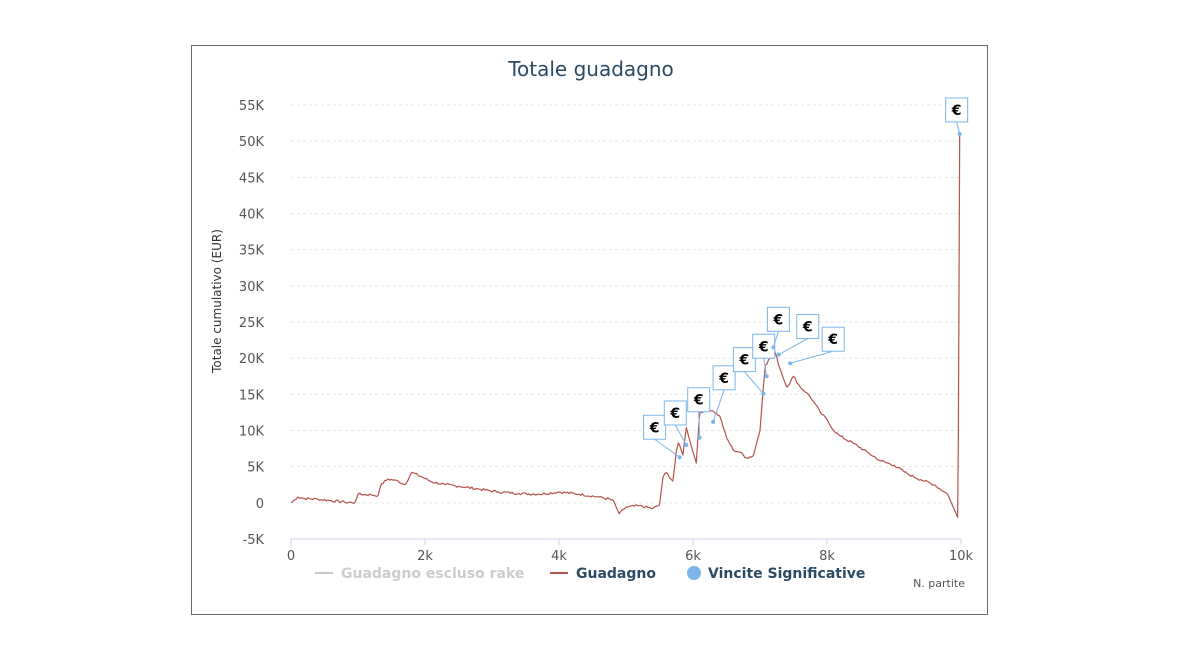 The image size is (1200, 670). What do you see at coordinates (252, 432) in the screenshot?
I see `y-tick-label: 10K` at bounding box center [252, 432].